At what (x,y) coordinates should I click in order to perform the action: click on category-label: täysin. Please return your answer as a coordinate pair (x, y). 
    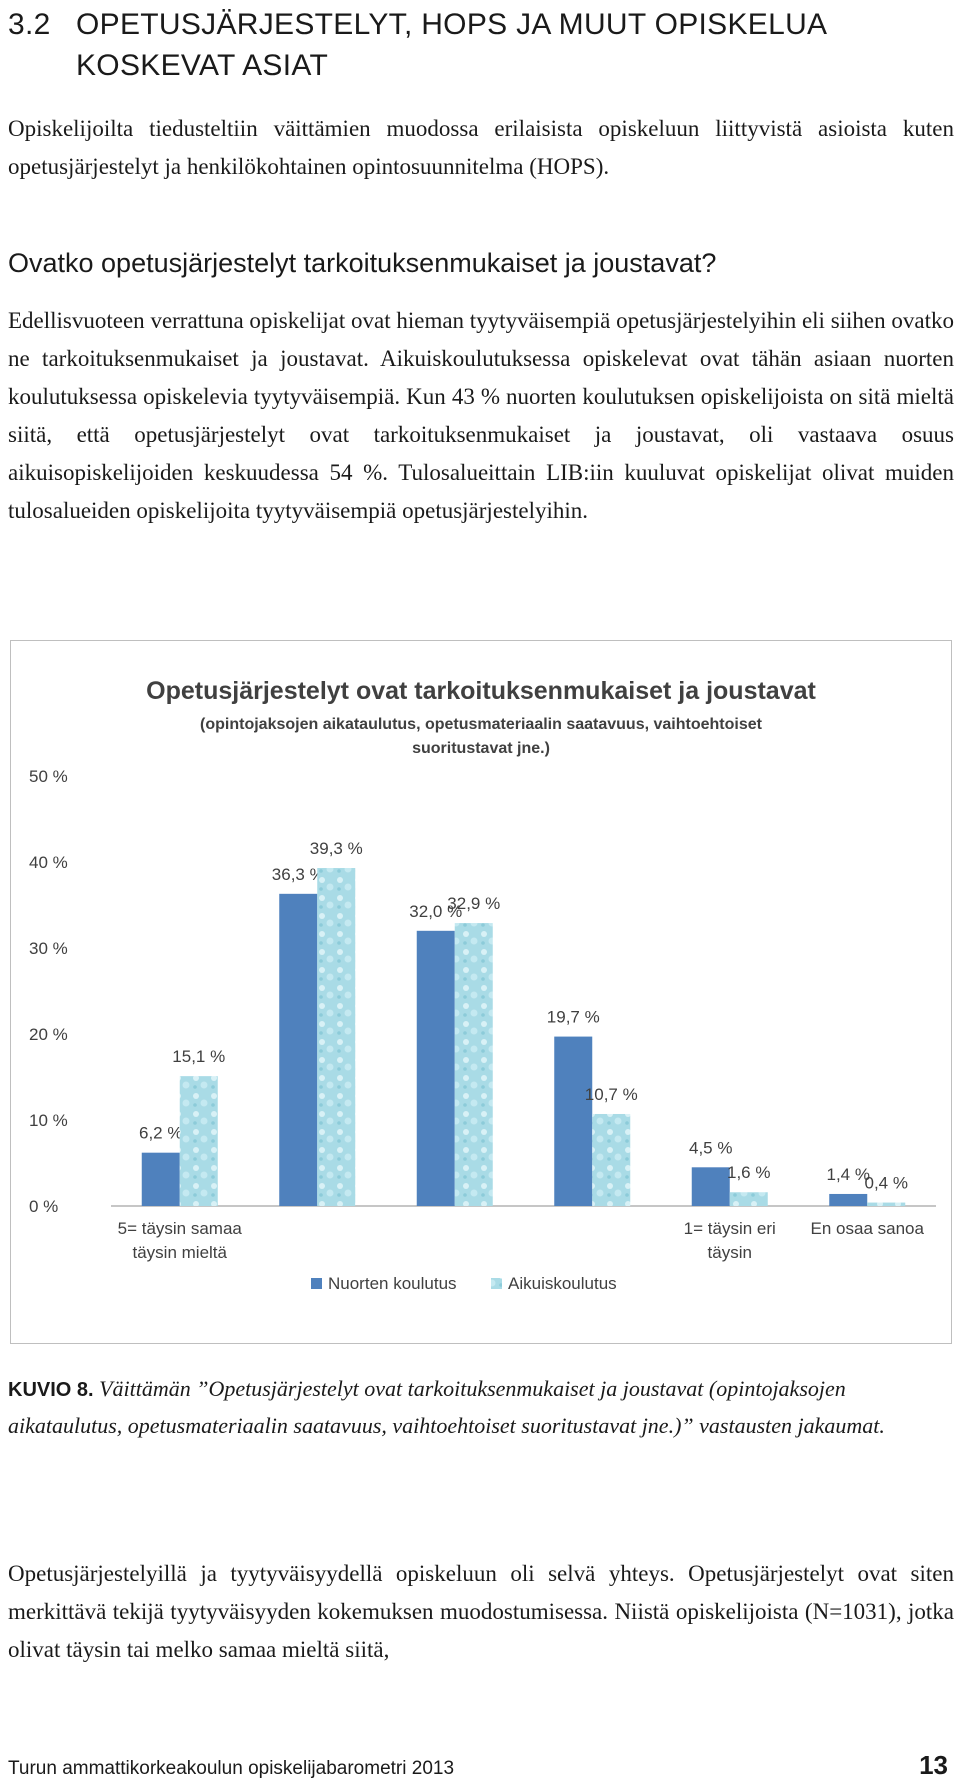
    Looking at the image, I should click on (730, 1252).